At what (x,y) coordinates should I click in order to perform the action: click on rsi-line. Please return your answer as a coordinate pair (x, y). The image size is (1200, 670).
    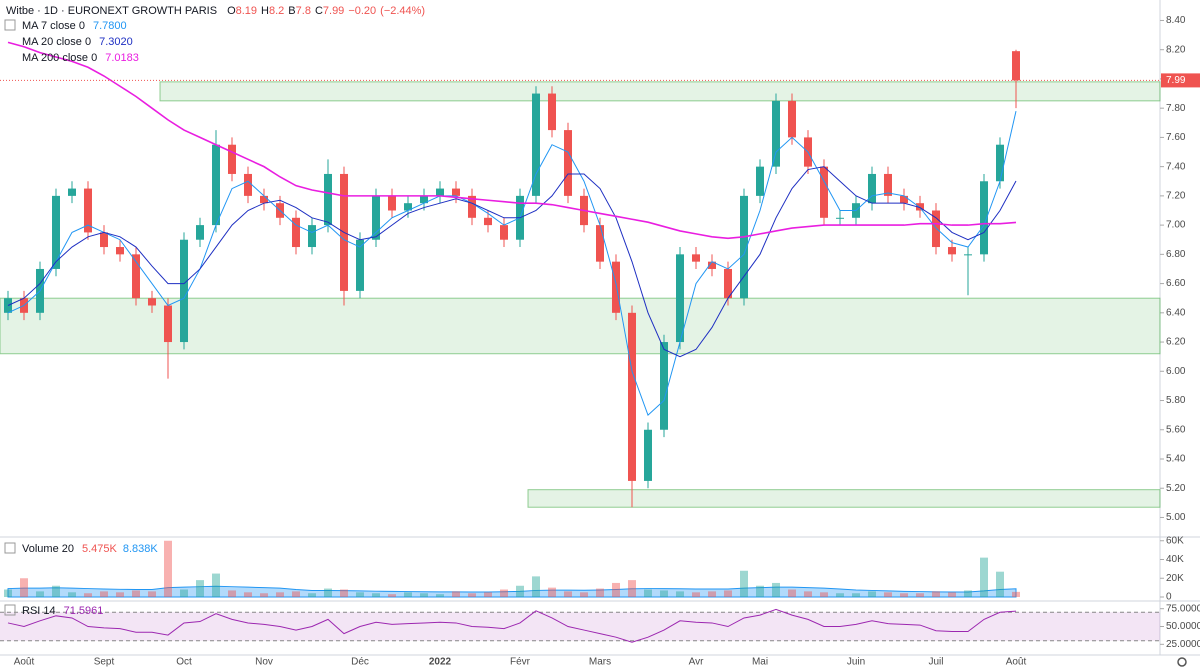
    Looking at the image, I should click on (512, 625).